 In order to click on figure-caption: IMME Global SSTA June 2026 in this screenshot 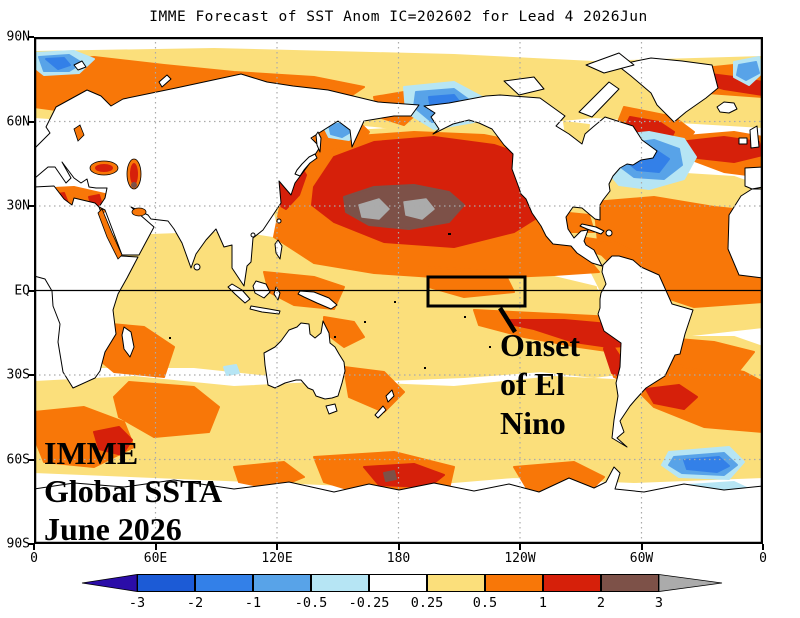, I will do `click(133, 491)`.